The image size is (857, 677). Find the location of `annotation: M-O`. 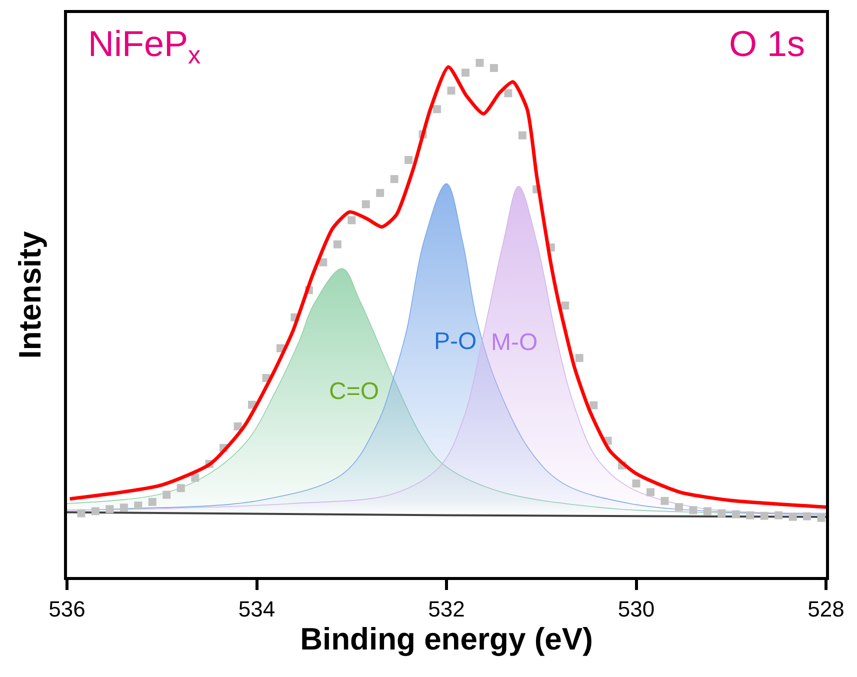

annotation: M-O is located at coordinates (514, 342).